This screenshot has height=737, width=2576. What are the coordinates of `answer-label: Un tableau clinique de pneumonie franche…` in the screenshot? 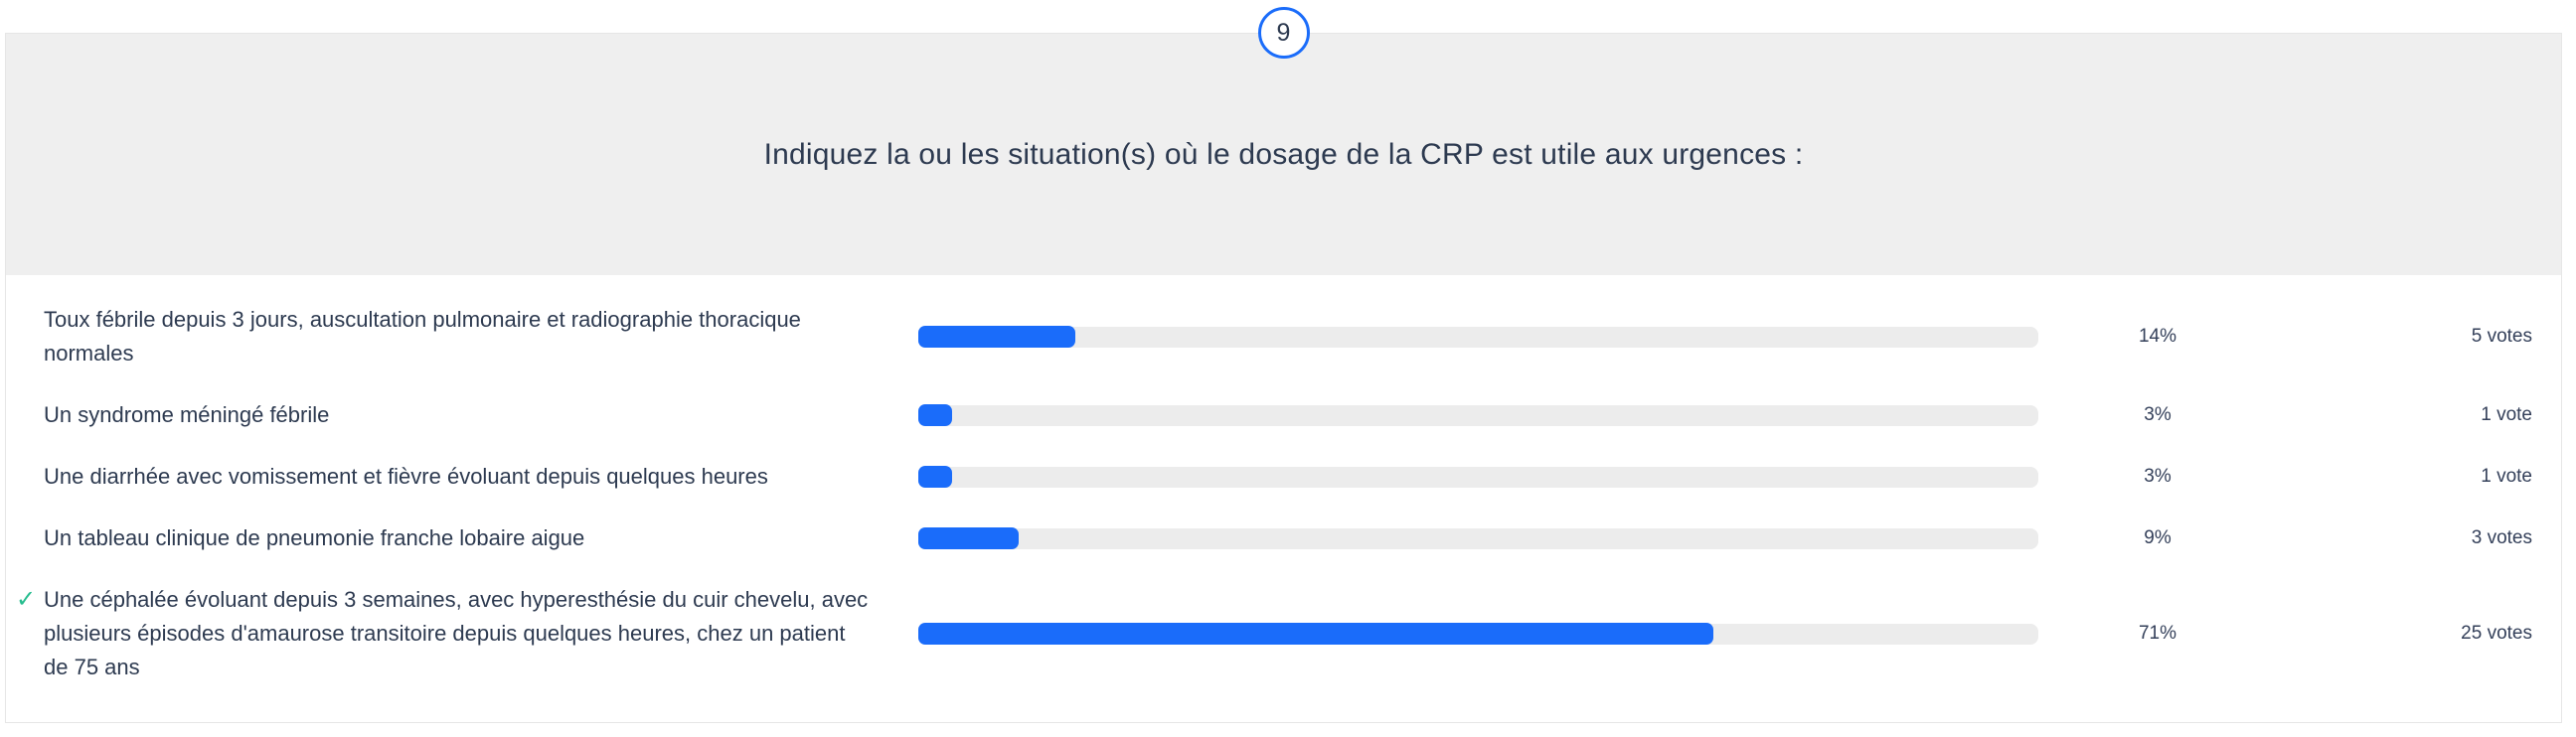 It's located at (314, 538).